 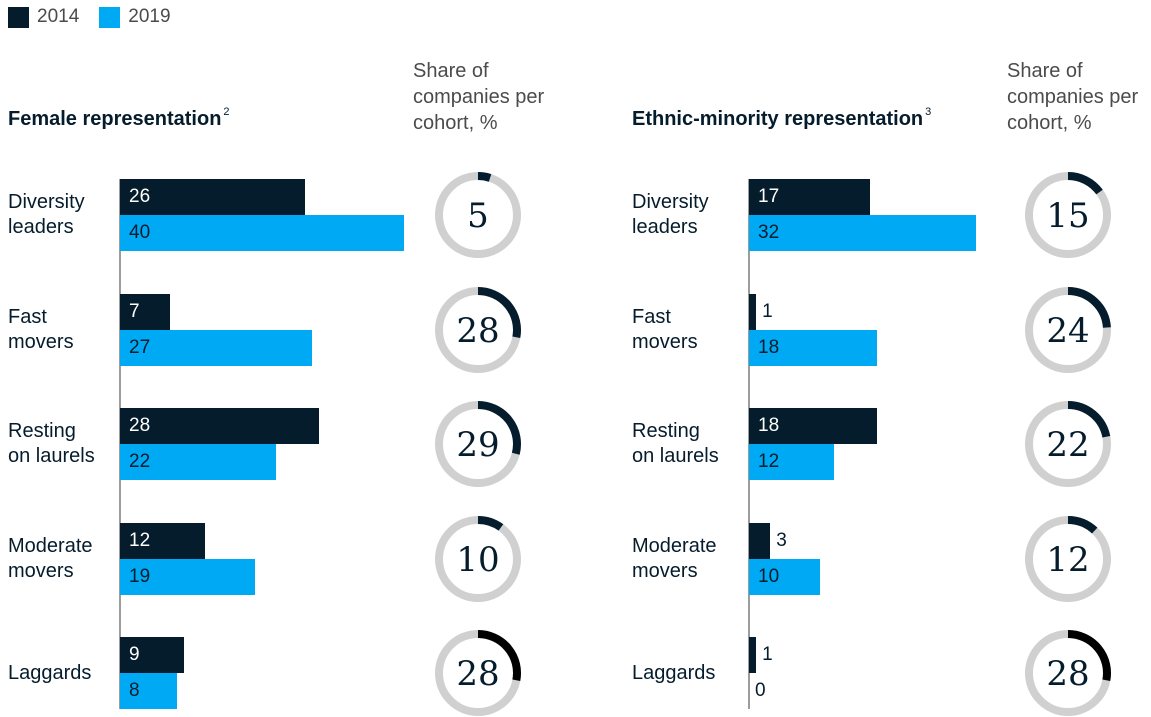 I want to click on legend-label-2019: 2019, so click(x=149, y=16).